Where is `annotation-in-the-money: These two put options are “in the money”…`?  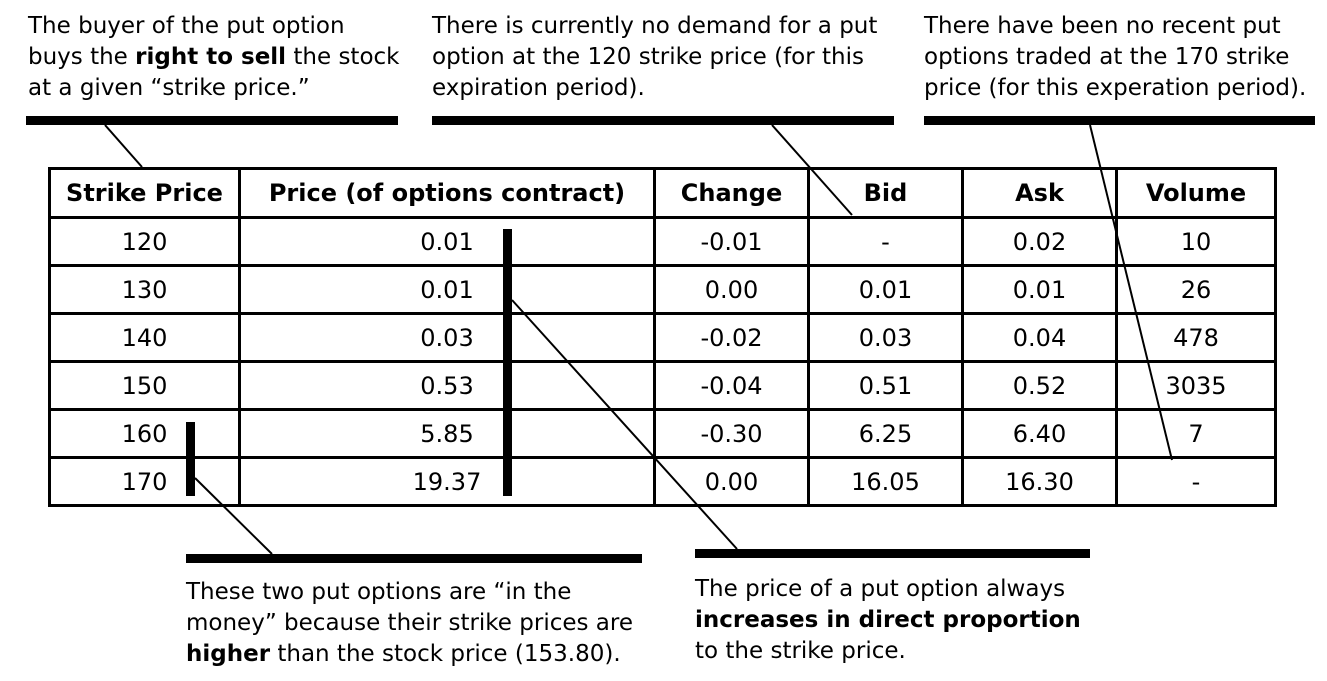
annotation-in-the-money: These two put options are “in the money”… is located at coordinates (409, 623).